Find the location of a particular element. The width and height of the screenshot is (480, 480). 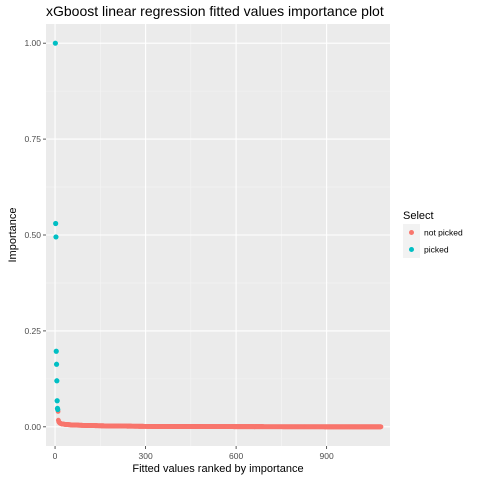

y-axis-title: Importance is located at coordinates (13, 234).